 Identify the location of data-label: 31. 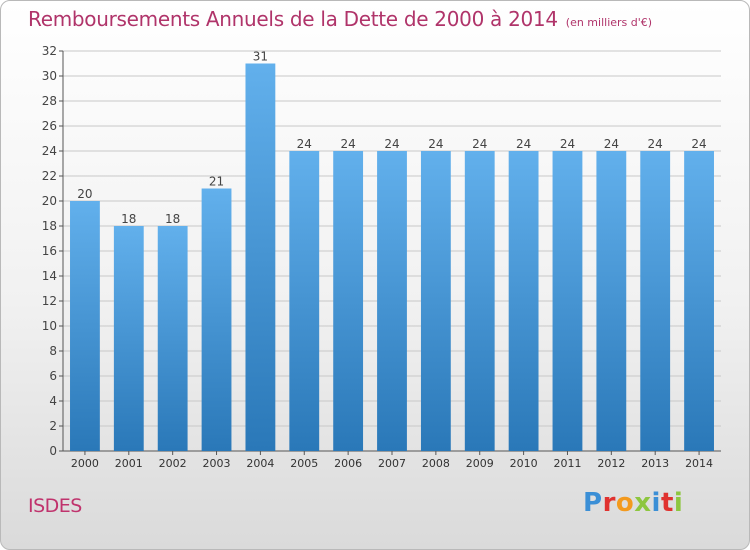
(260, 57).